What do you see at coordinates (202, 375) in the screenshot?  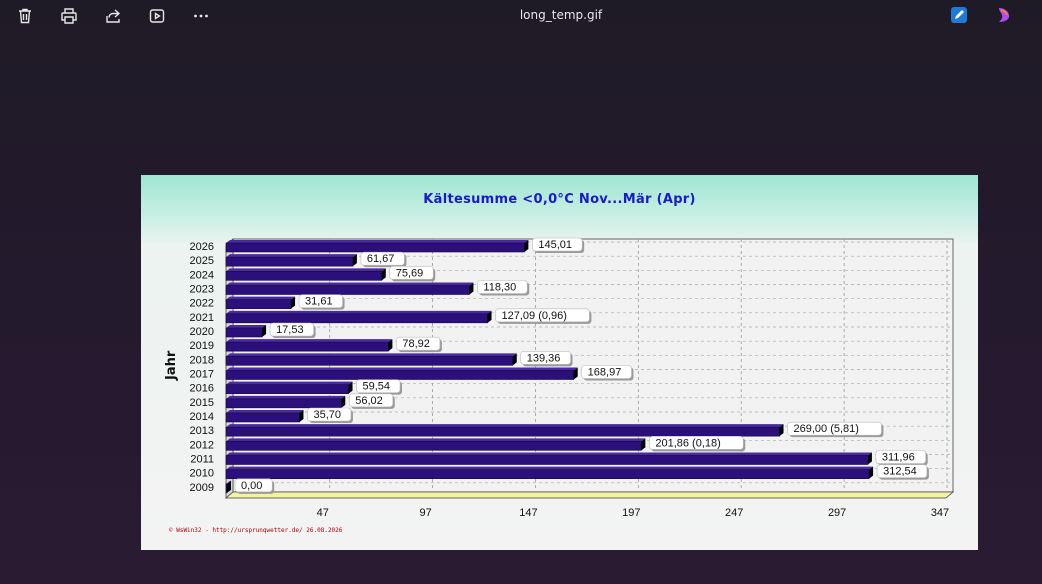 I see `y-tick-label: 2017` at bounding box center [202, 375].